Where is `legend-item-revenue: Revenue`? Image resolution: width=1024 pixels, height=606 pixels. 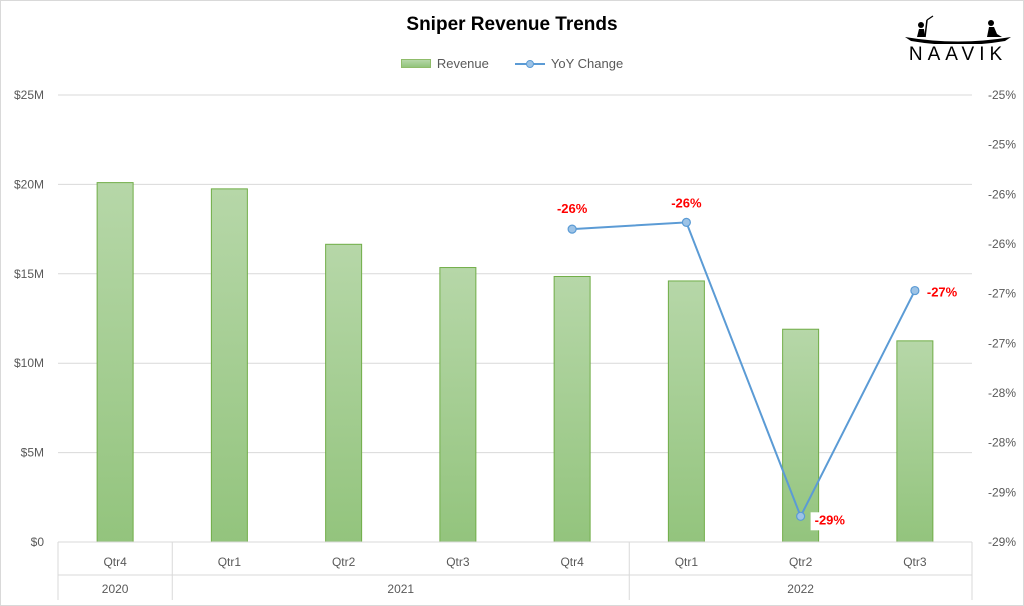
legend-item-revenue: Revenue is located at coordinates (444, 63).